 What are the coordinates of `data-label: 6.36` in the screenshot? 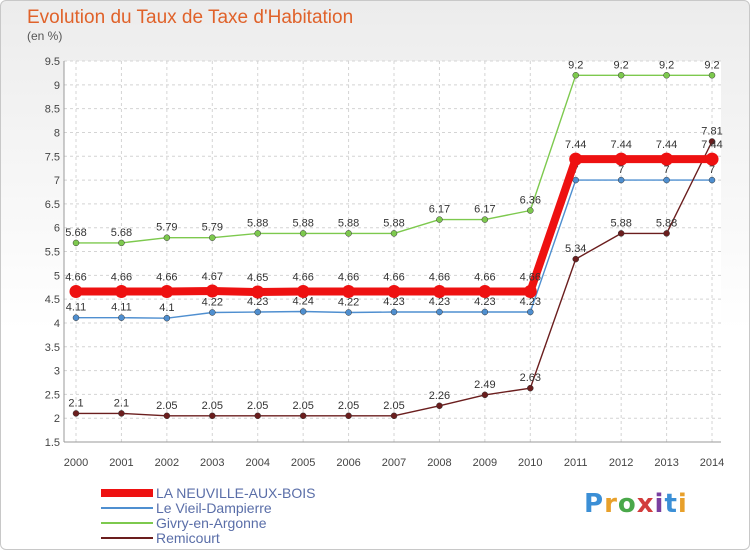 It's located at (530, 201).